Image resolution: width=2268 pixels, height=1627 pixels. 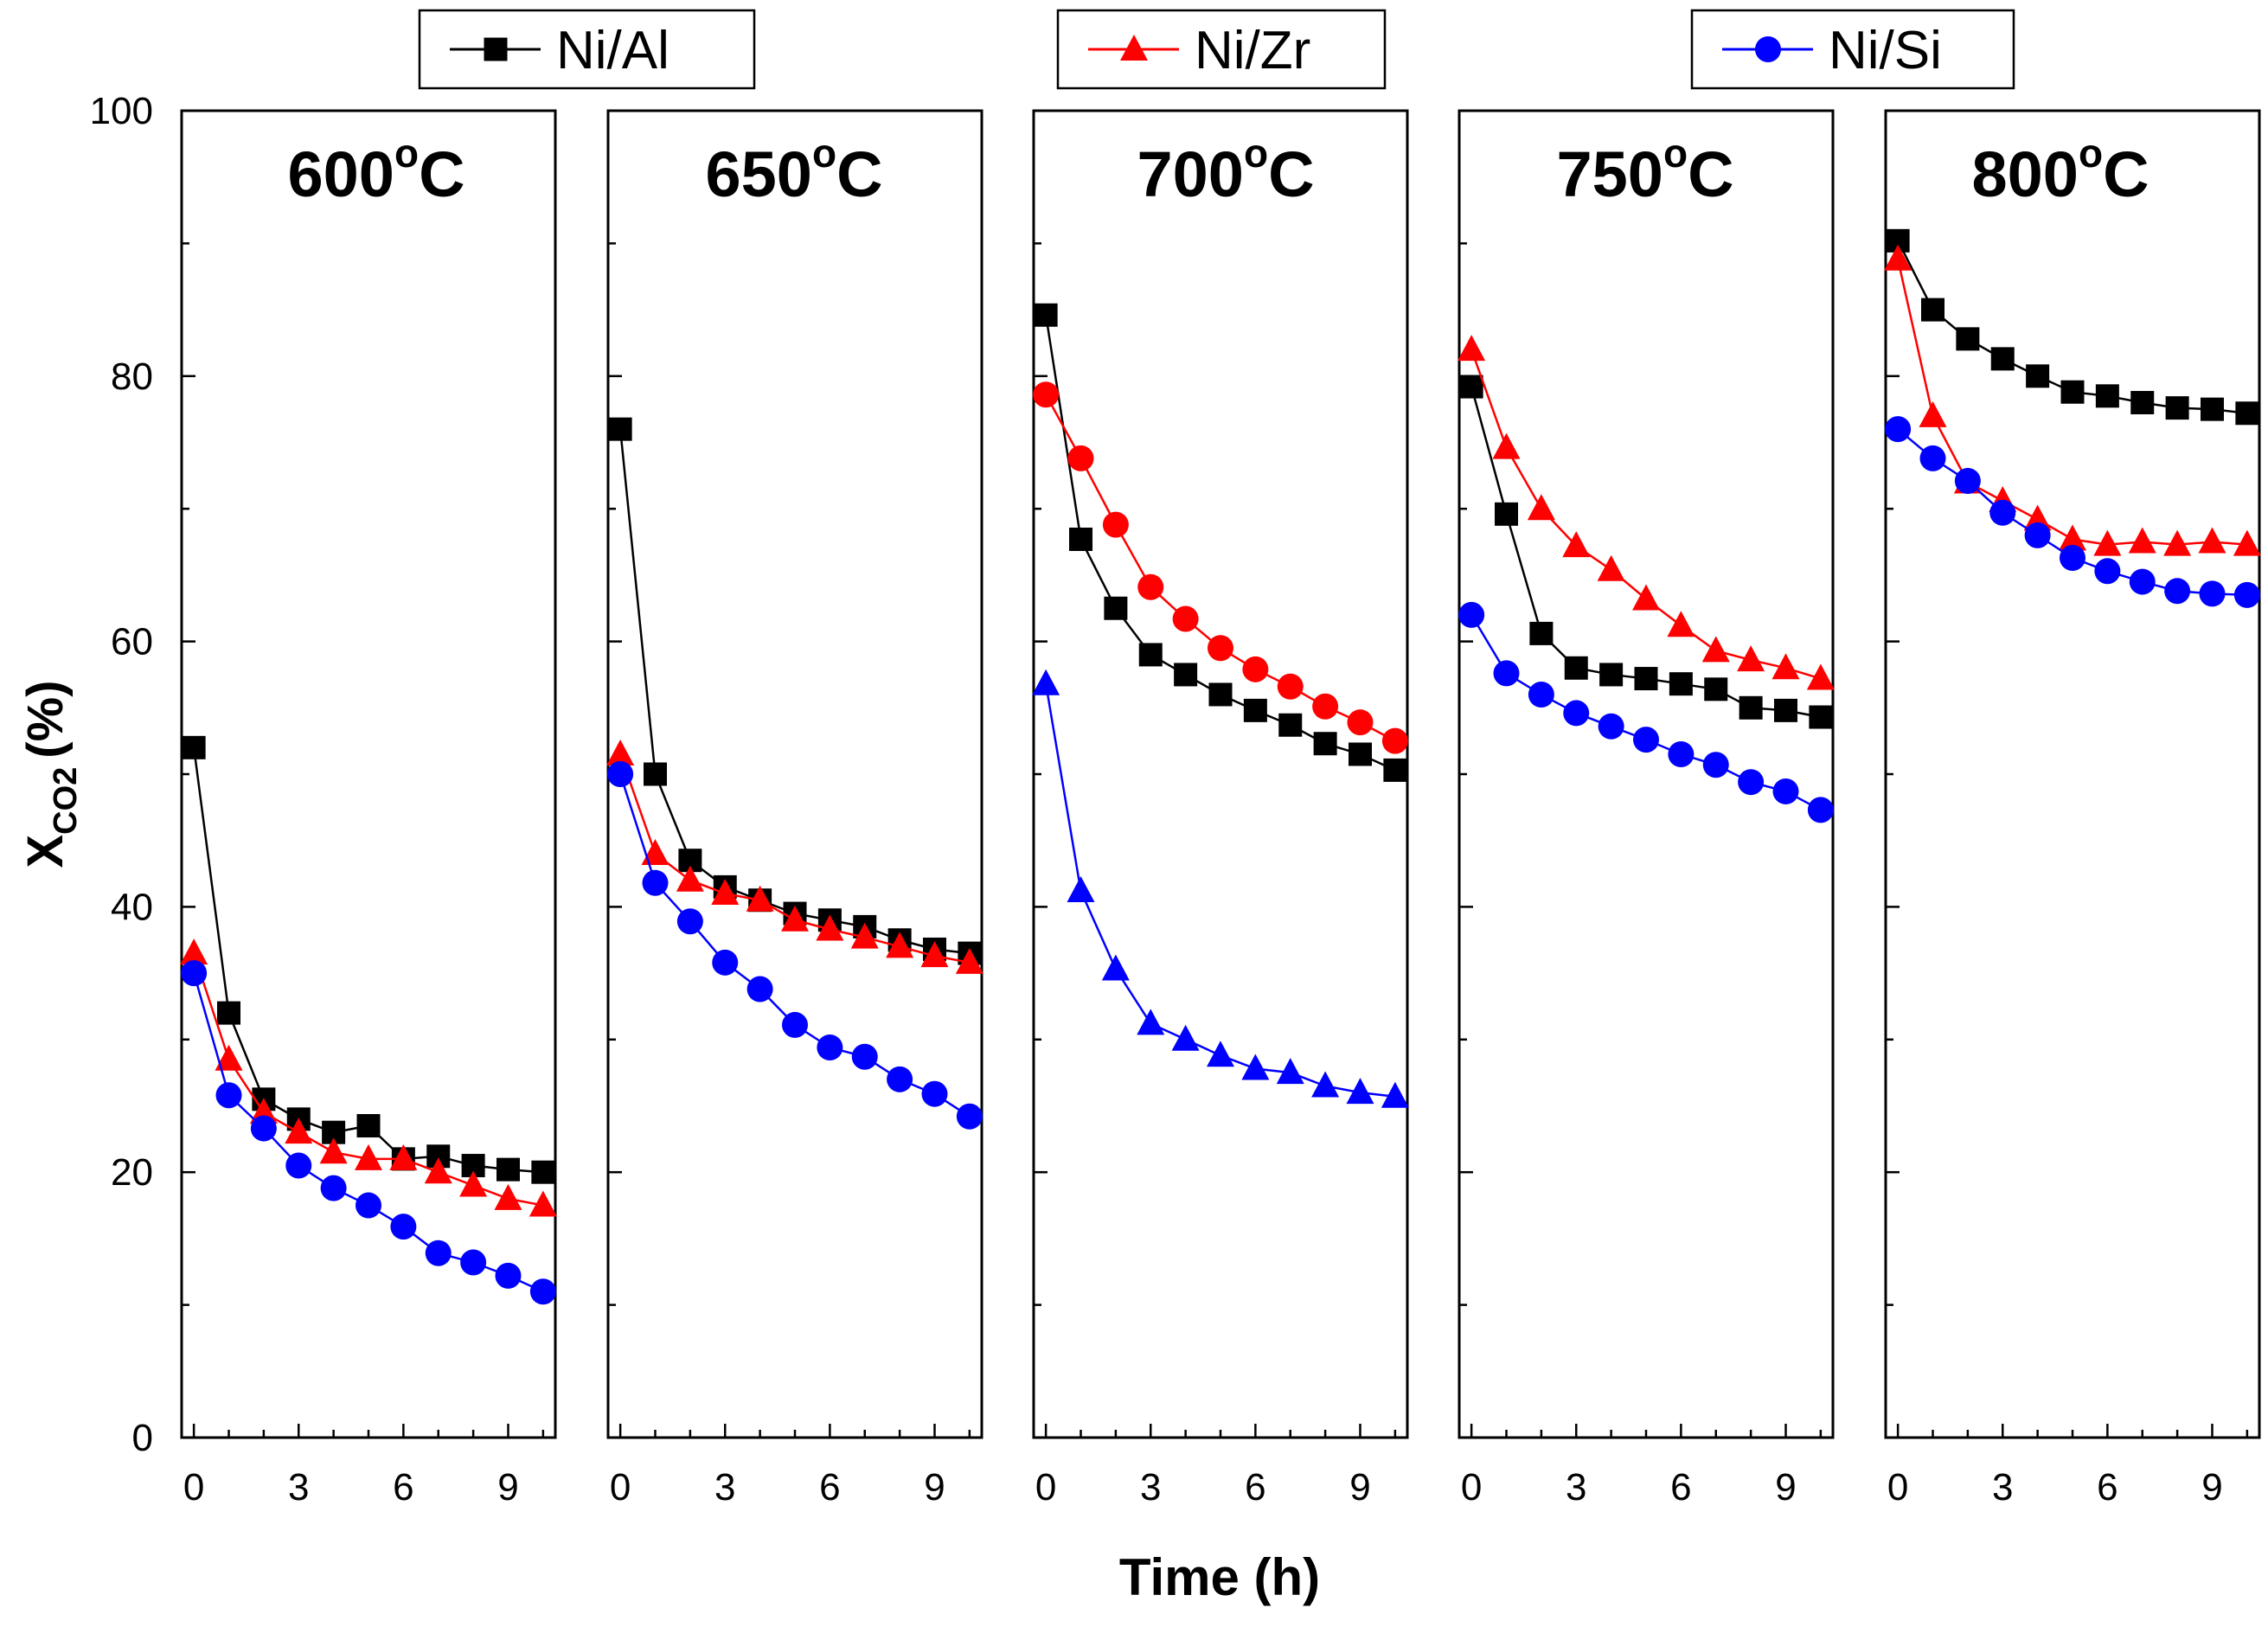 What do you see at coordinates (2072, 809) in the screenshot?
I see `panel-800: 0 3 6 9 800oC` at bounding box center [2072, 809].